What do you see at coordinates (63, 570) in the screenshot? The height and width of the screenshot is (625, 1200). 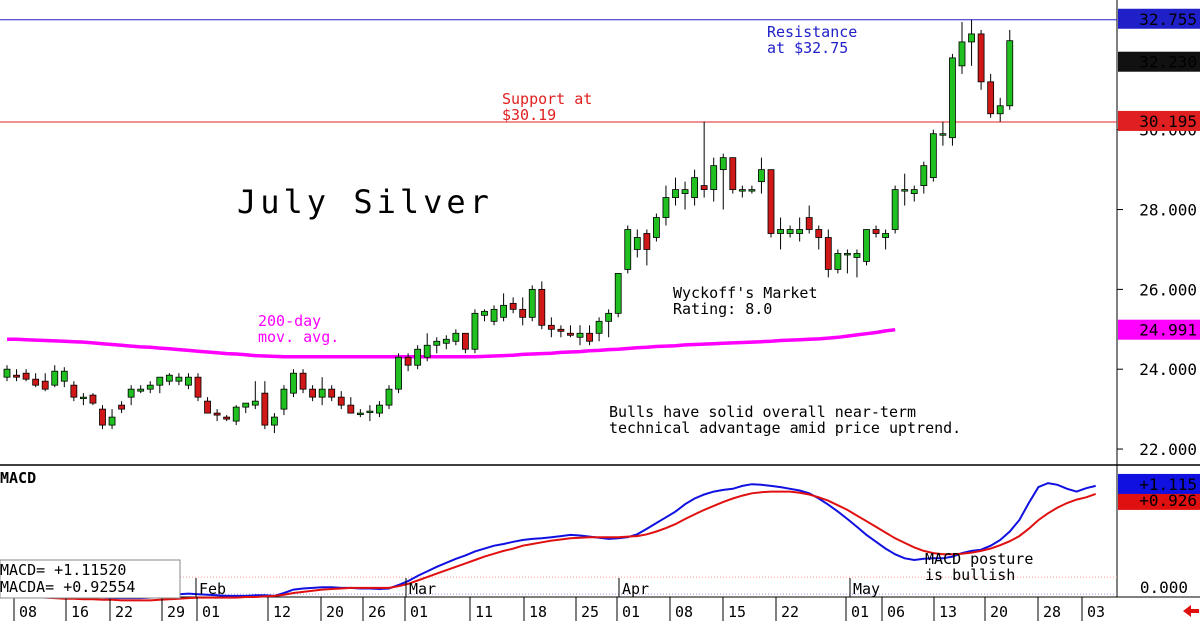 I see `macd-readout-line1: MACD= +1.11520` at bounding box center [63, 570].